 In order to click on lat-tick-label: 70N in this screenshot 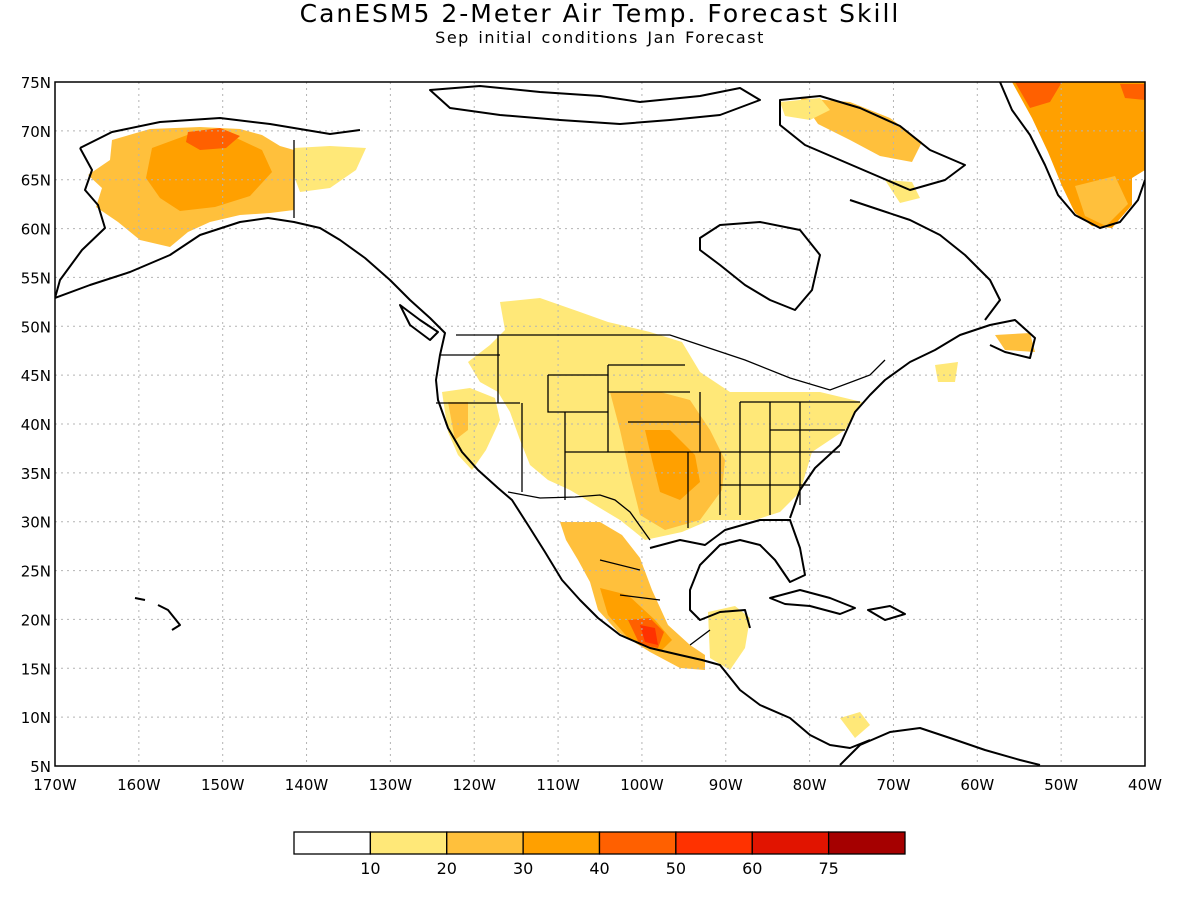, I will do `click(36, 132)`.